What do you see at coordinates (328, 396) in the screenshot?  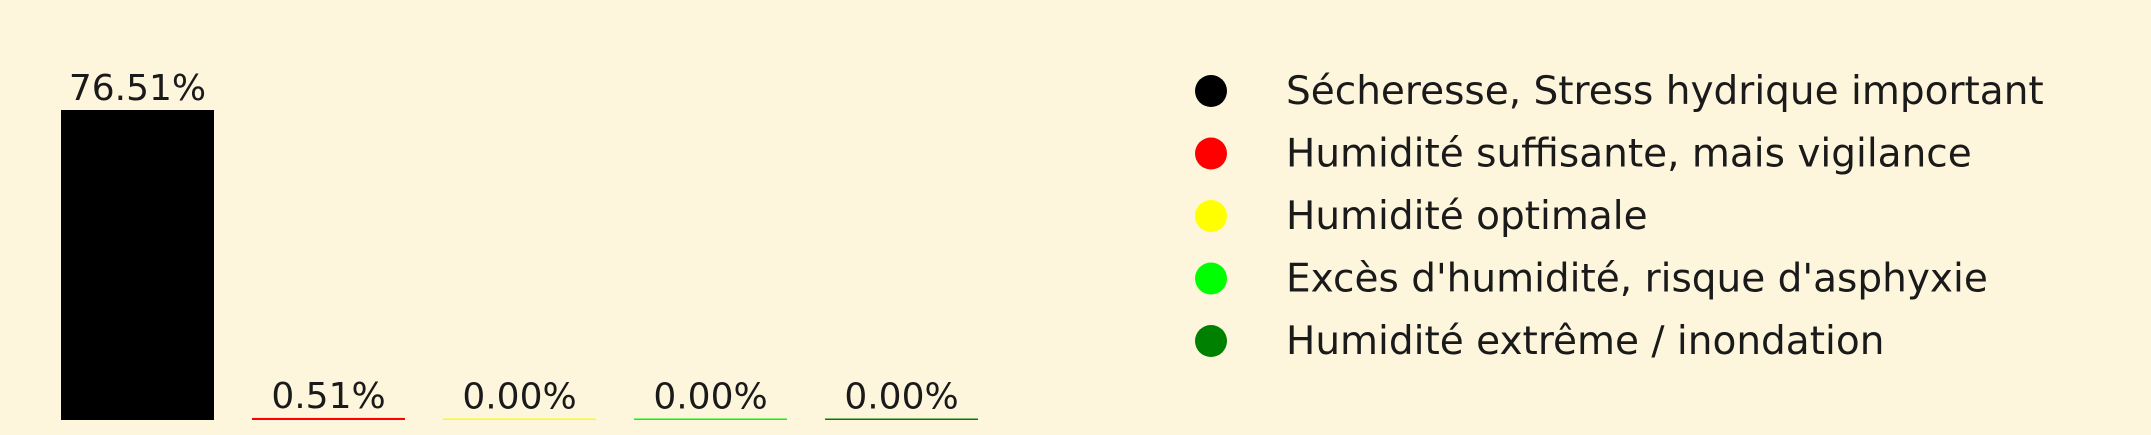 I see `data-label-2: 0.51%` at bounding box center [328, 396].